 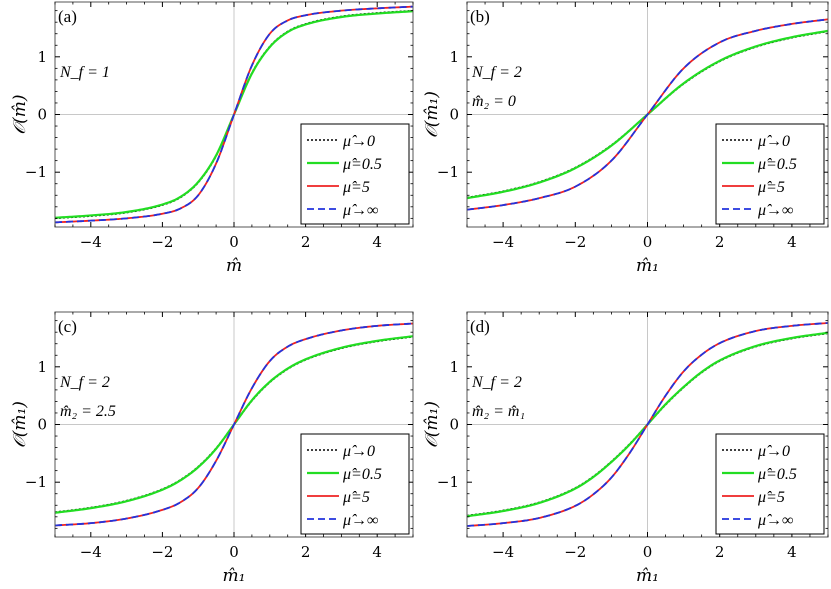 I want to click on x-axis-label: m̂, so click(x=234, y=266).